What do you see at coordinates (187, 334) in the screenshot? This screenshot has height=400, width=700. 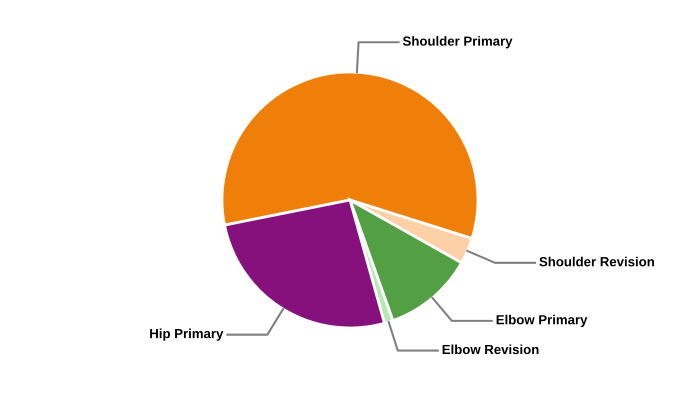 I see `slice-label: Hip Primary` at bounding box center [187, 334].